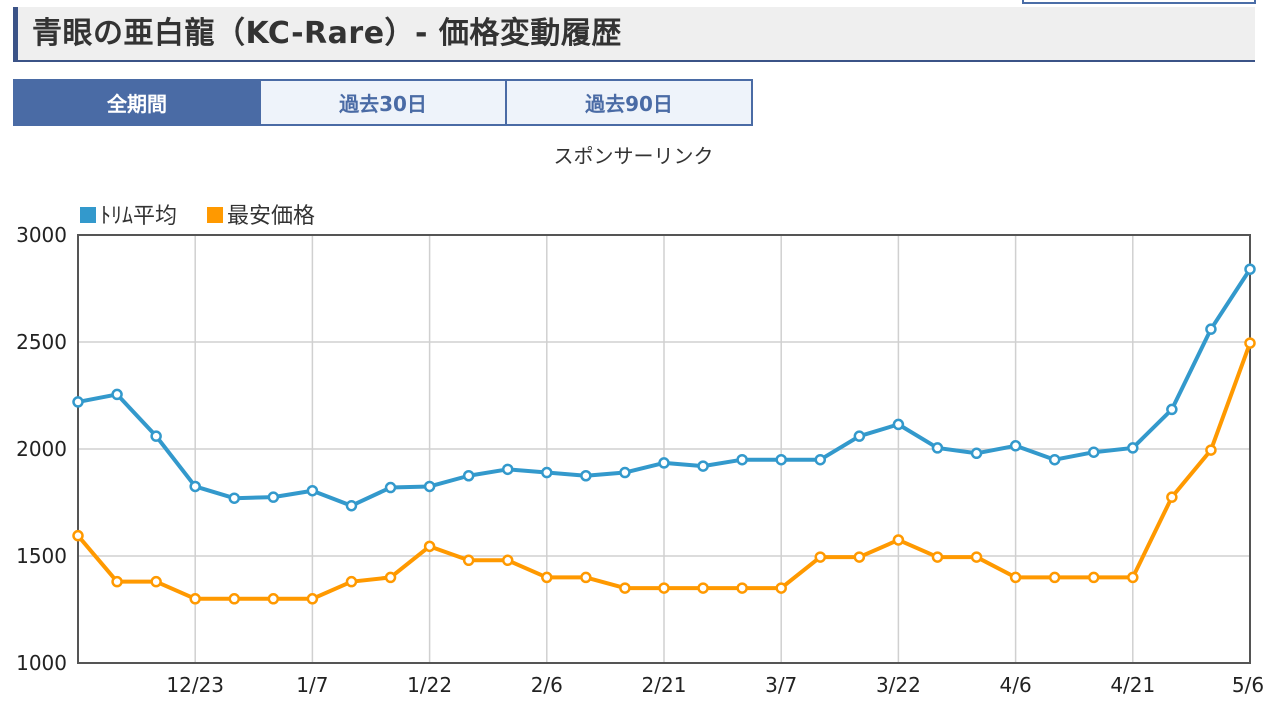 This screenshot has height=703, width=1267. What do you see at coordinates (781, 685) in the screenshot?
I see `x-tick-label: 3/7` at bounding box center [781, 685].